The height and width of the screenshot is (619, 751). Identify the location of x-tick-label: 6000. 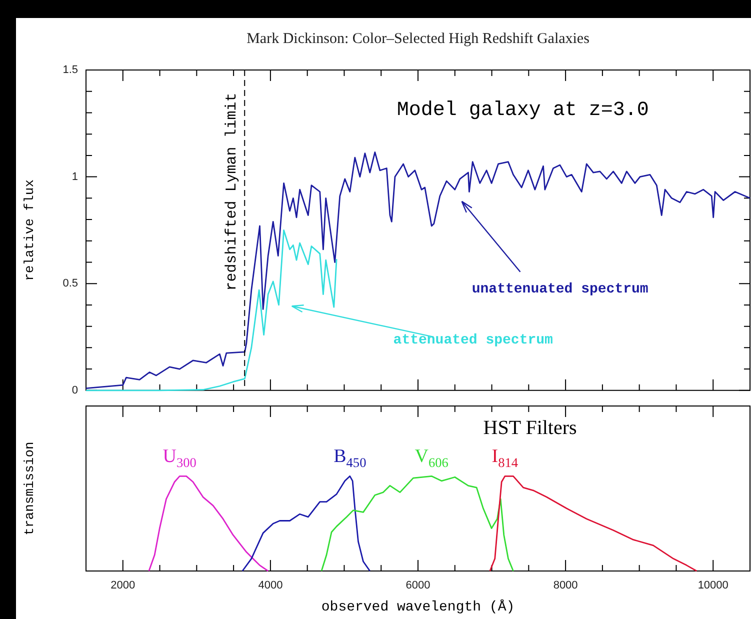
(418, 586).